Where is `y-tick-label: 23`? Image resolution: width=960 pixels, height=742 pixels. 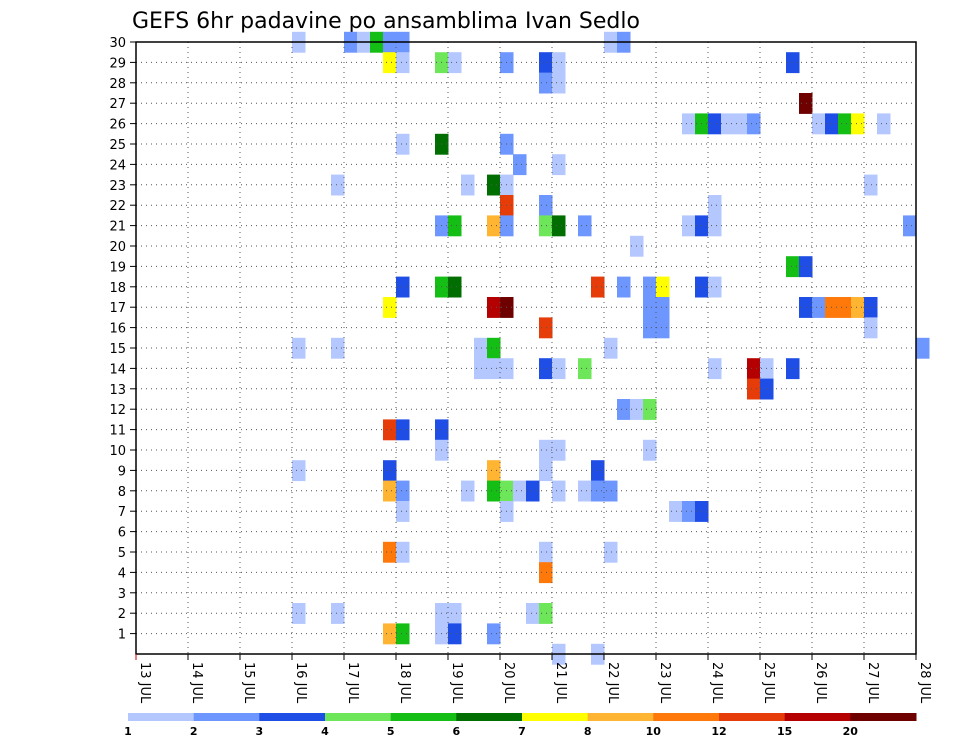
y-tick-label: 23 is located at coordinates (117, 186).